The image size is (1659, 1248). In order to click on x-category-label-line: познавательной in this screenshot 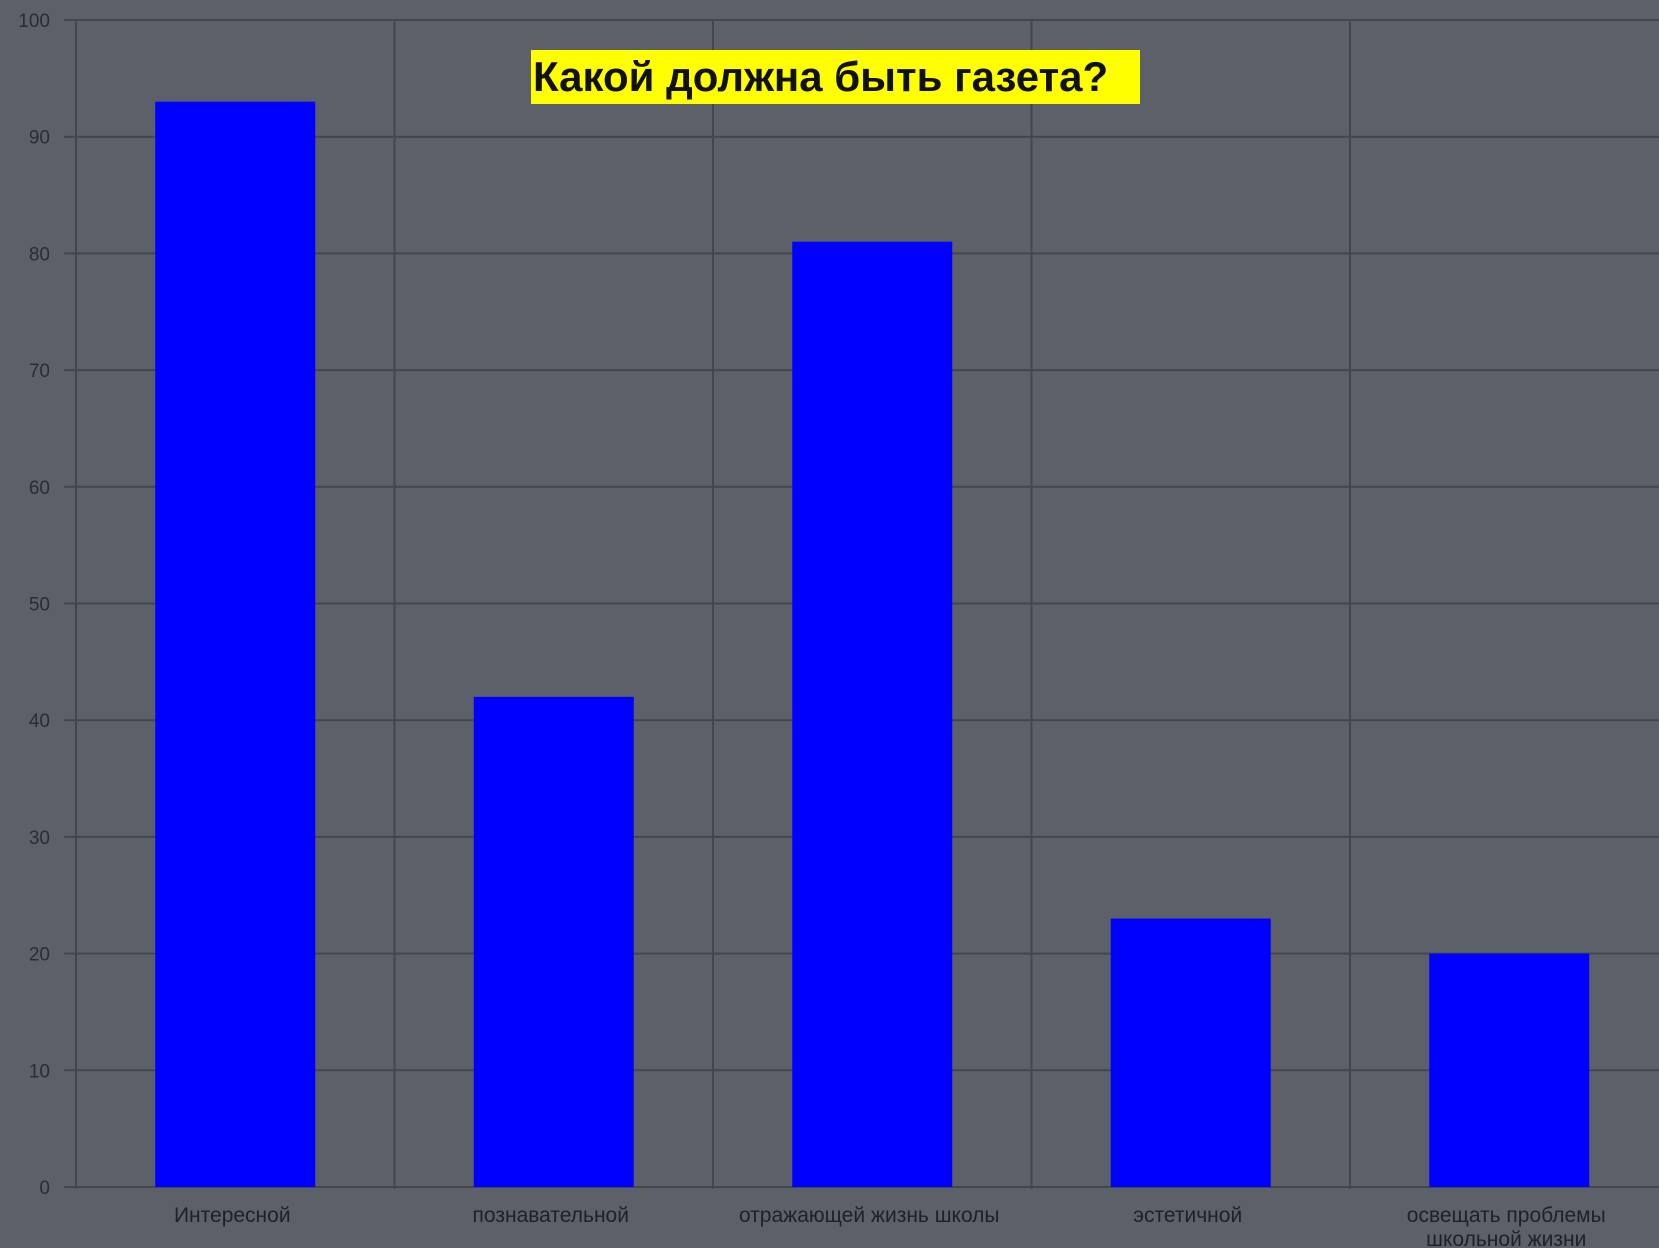, I will do `click(551, 1215)`.